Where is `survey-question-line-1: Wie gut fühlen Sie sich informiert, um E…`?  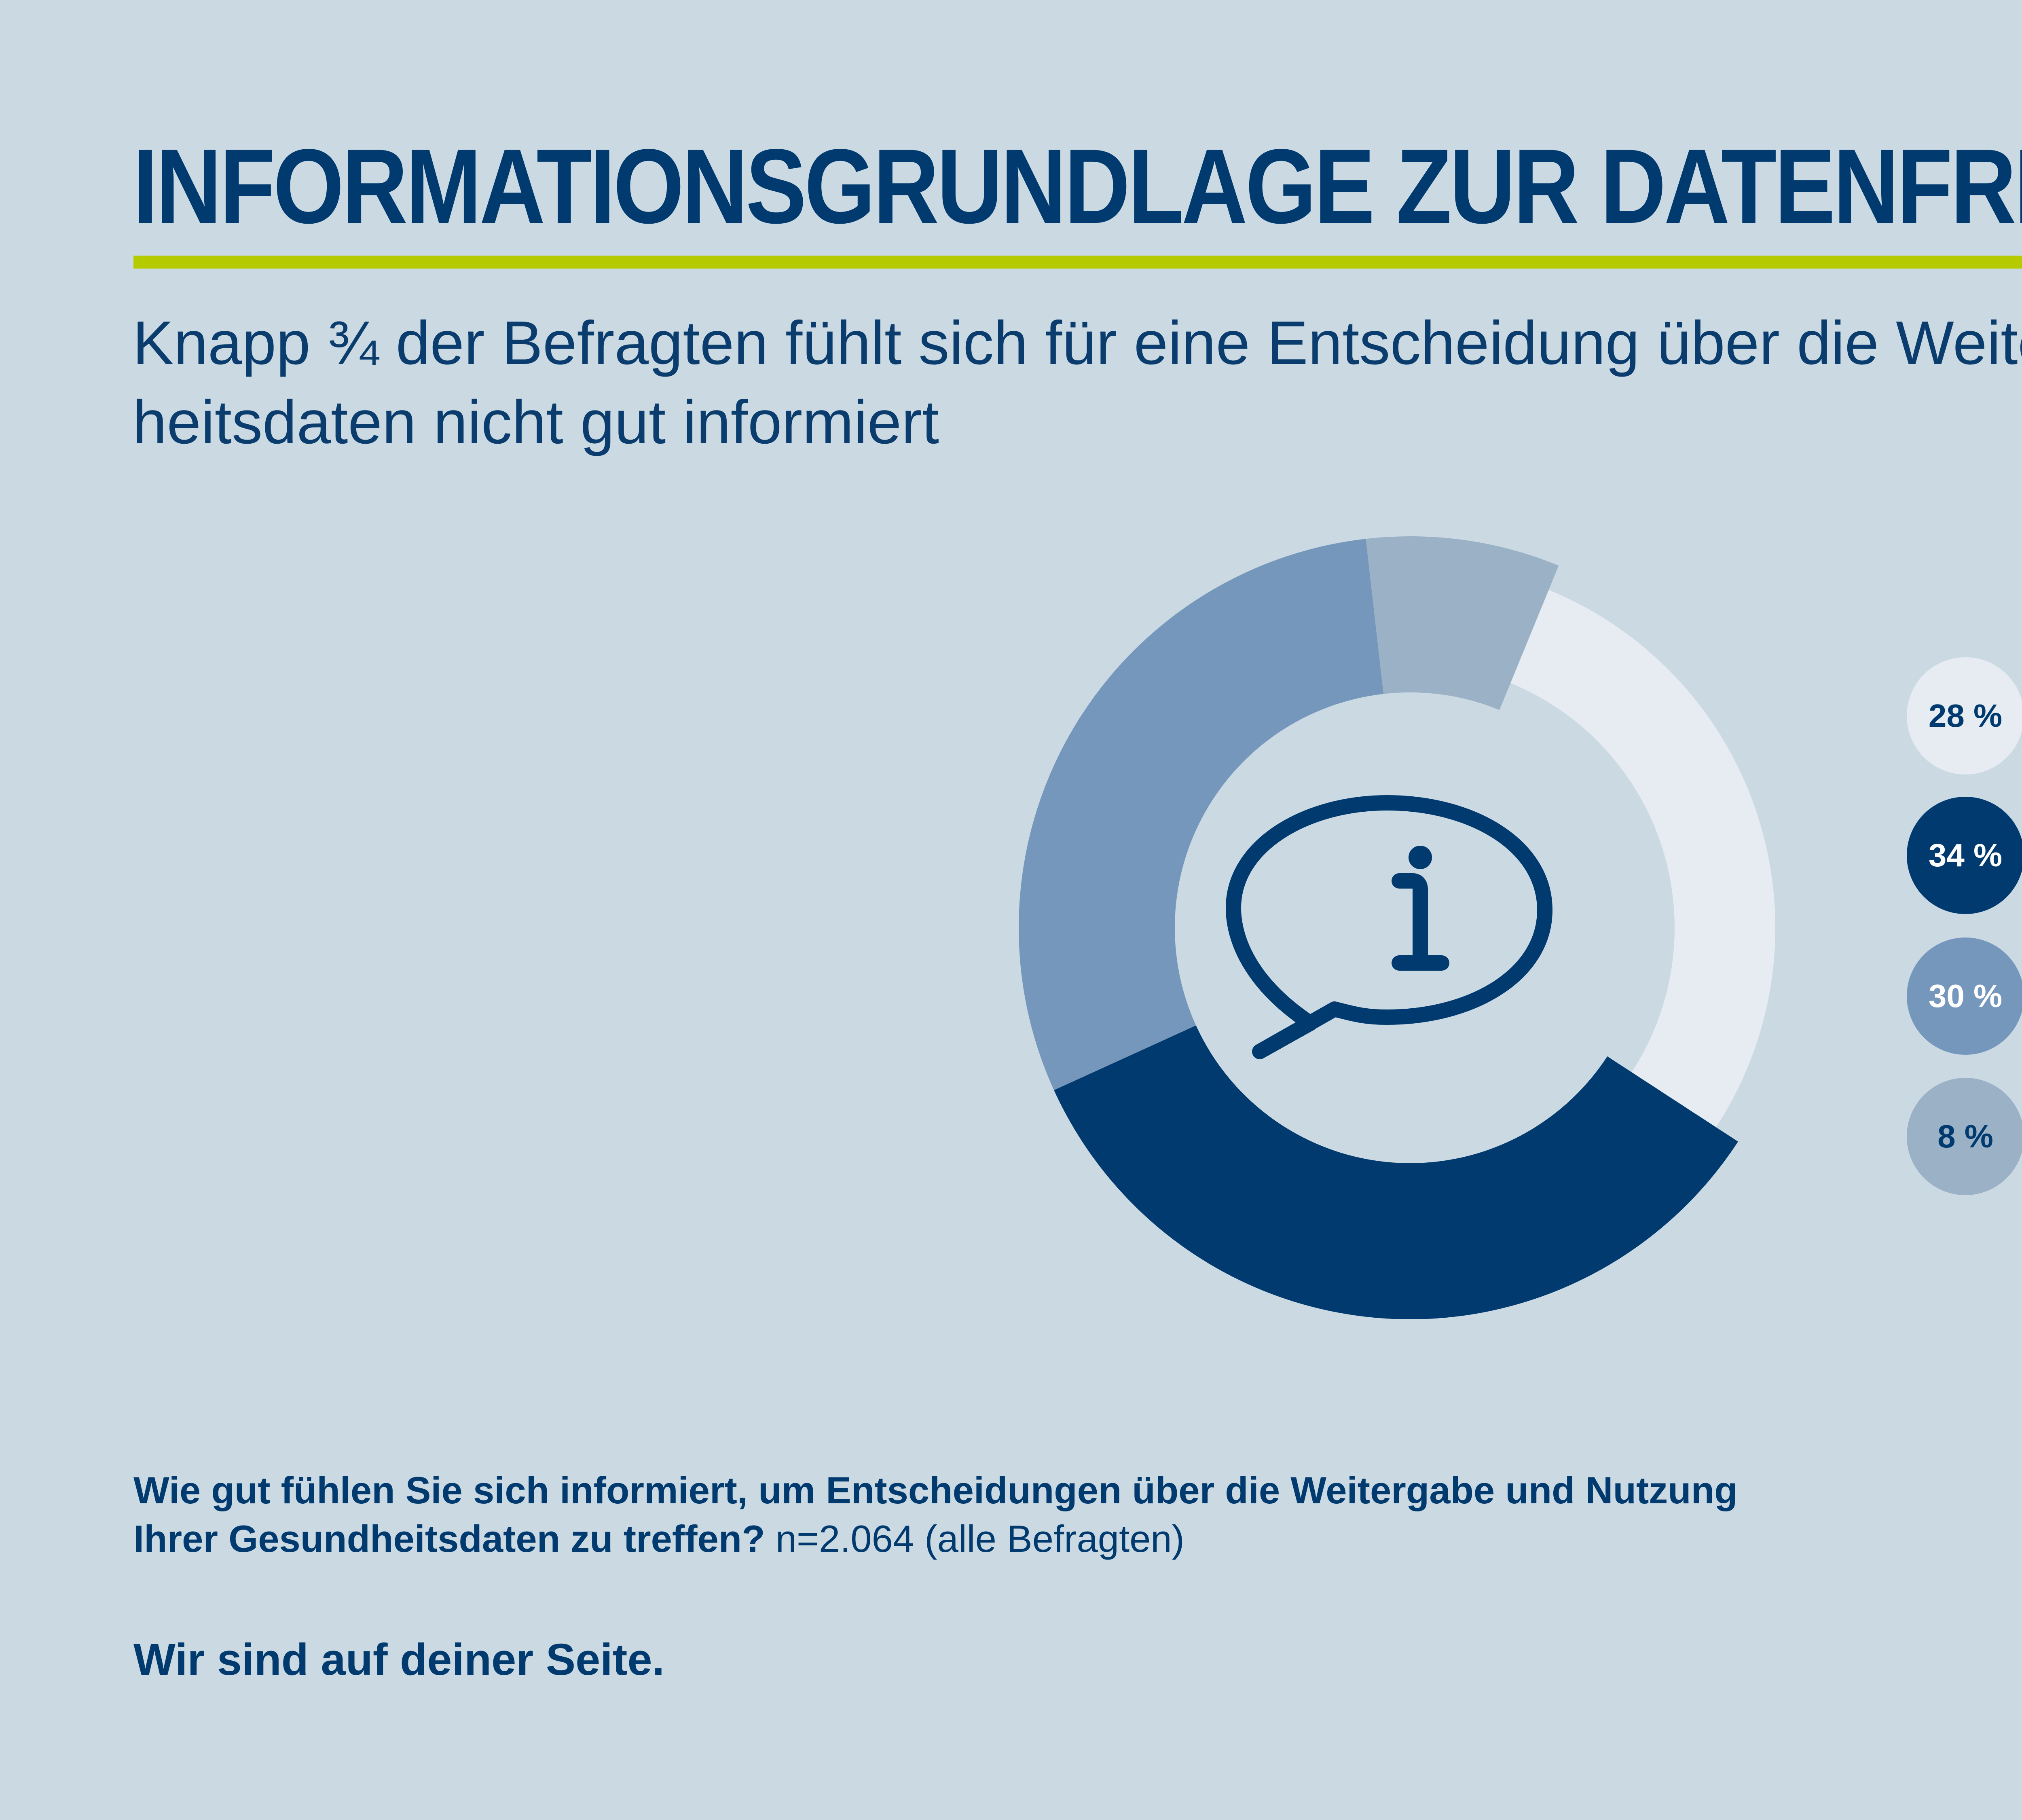 survey-question-line-1: Wie gut fühlen Sie sich informiert, um E… is located at coordinates (935, 1490).